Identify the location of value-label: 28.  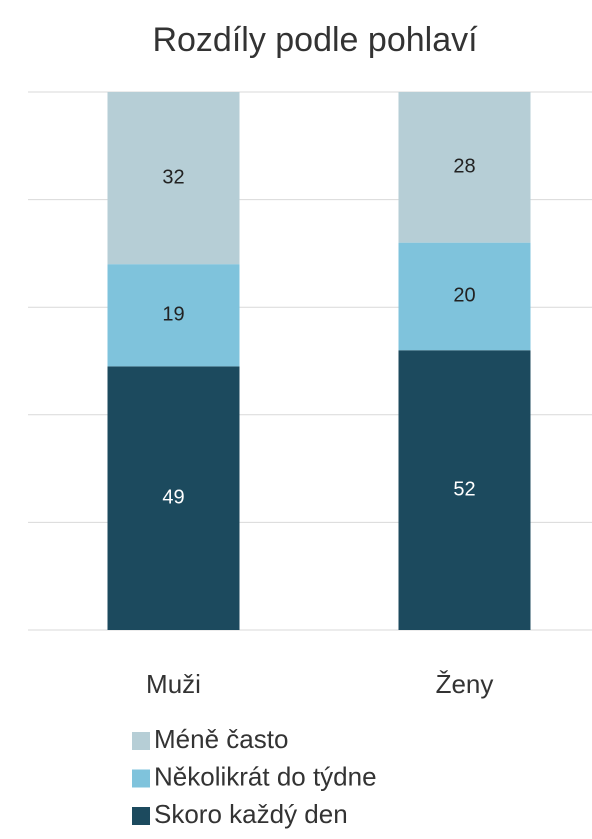
(464, 167).